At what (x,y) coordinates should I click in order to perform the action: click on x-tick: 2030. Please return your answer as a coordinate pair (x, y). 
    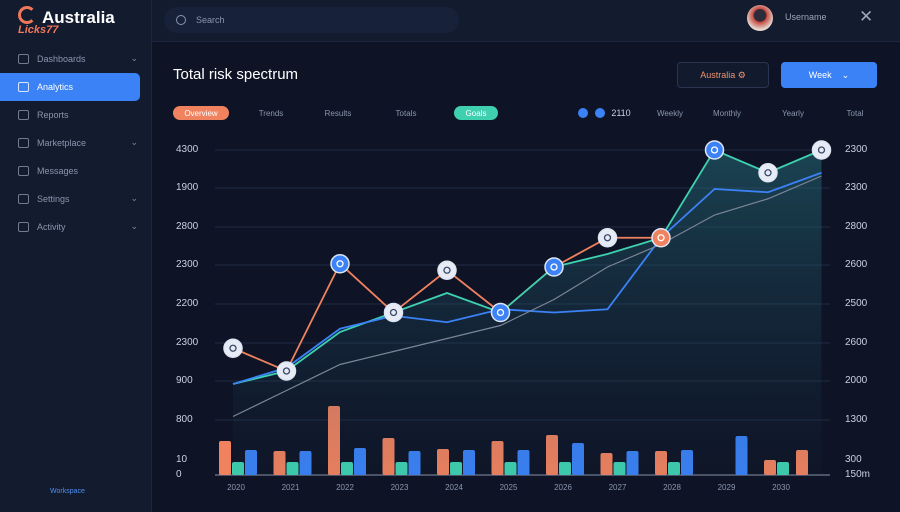
    Looking at the image, I should click on (781, 487).